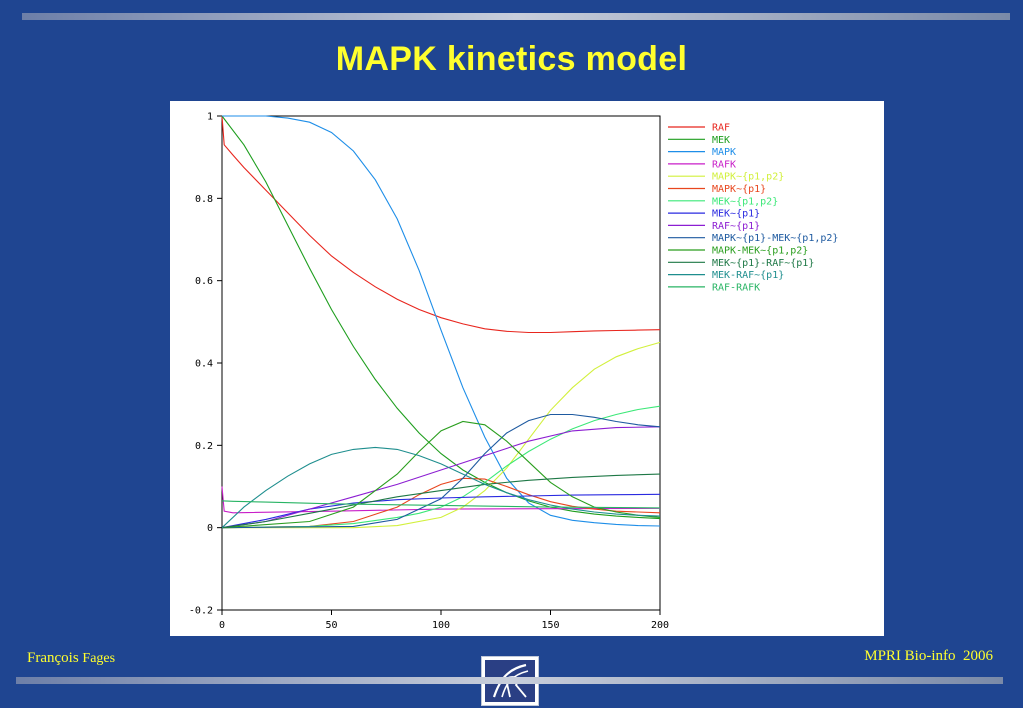 The height and width of the screenshot is (708, 1023). Describe the element at coordinates (739, 189) in the screenshot. I see `legend-label: MAPK~{p1}` at that location.